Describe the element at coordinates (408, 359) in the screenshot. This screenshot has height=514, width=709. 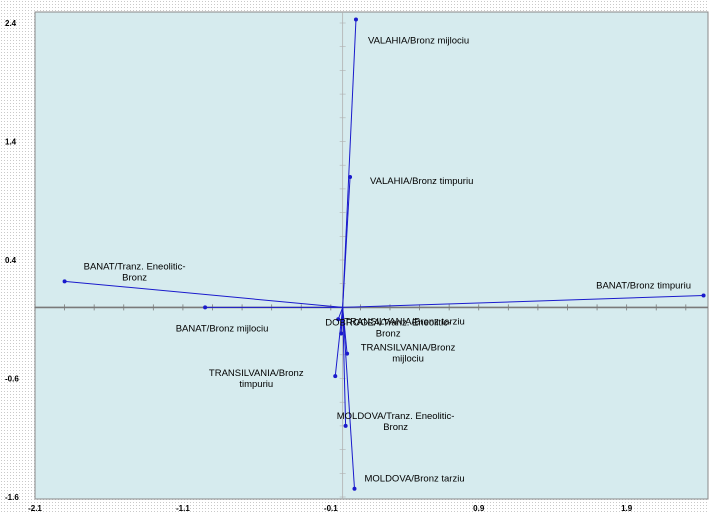
I see `point-label-line: mijlociu` at that location.